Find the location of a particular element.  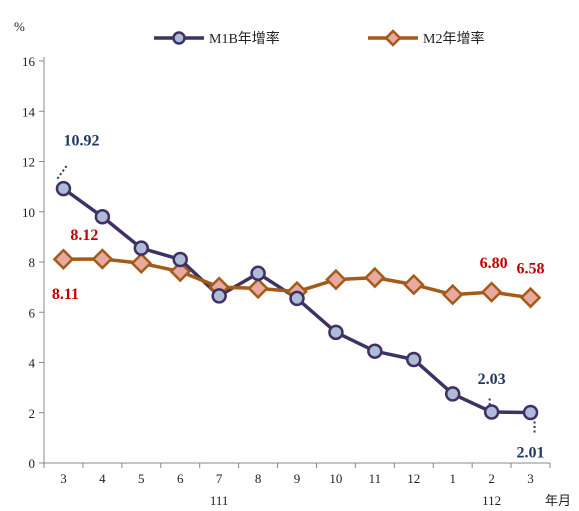

x-tick-label: 10 is located at coordinates (335, 478).